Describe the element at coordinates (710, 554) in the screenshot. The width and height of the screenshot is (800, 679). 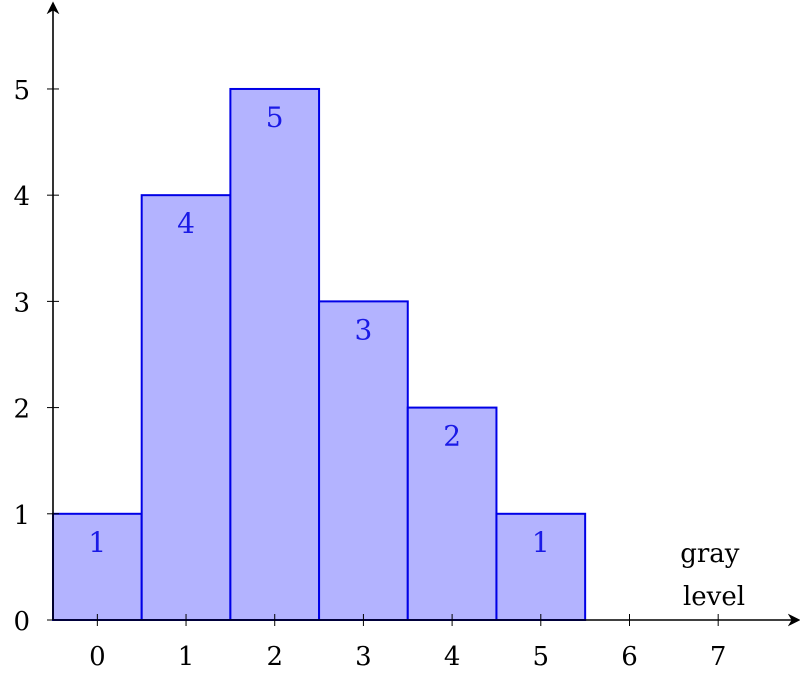
I see `x-axis-label-line-1: gray` at that location.